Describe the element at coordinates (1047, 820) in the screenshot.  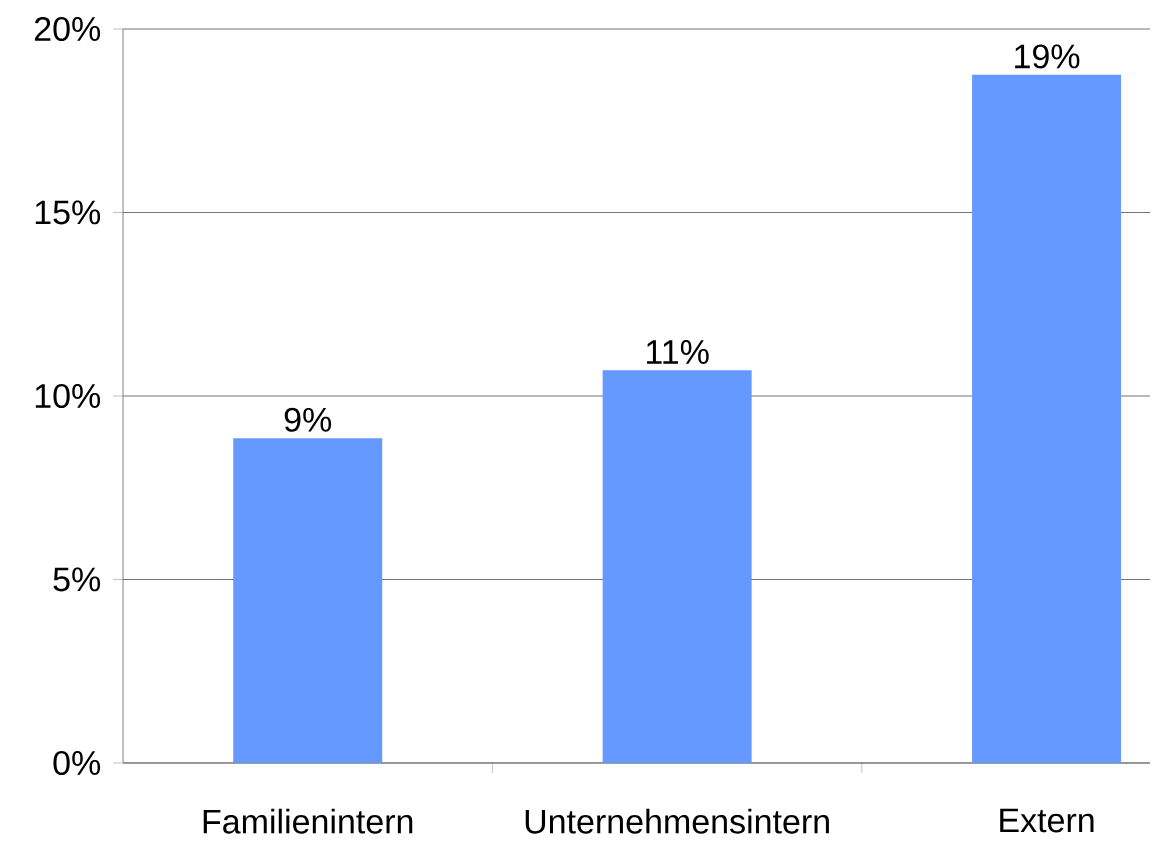
I see `x-tick-label: Extern` at that location.